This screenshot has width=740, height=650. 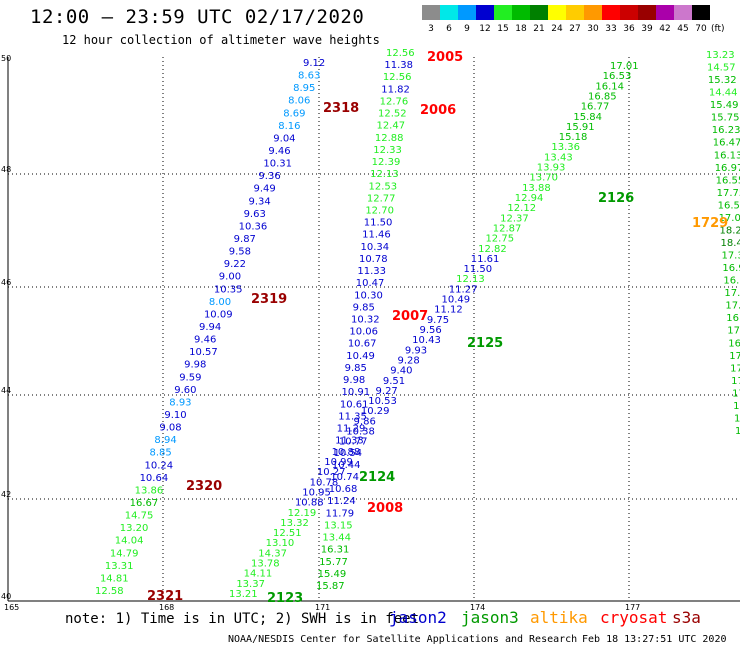 What do you see at coordinates (160, 453) in the screenshot?
I see `wave-height-value: 8.85` at bounding box center [160, 453].